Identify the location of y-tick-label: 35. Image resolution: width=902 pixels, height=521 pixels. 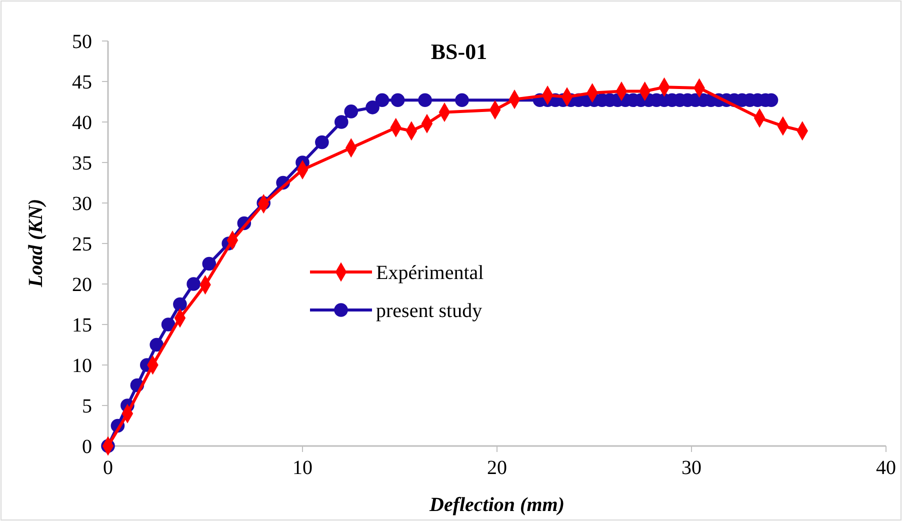
(82, 163).